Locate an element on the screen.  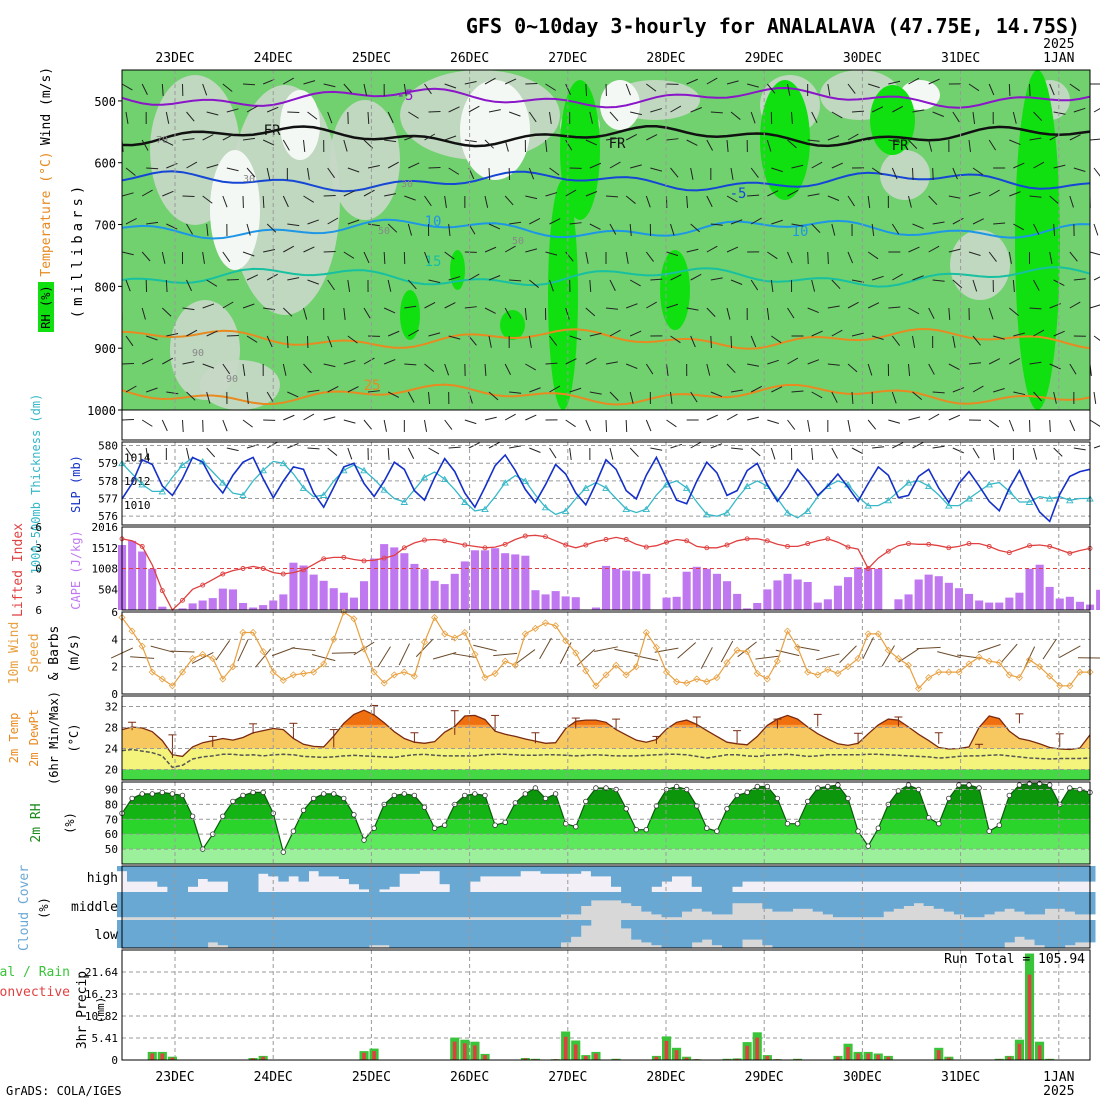
pressure-tick-label: 1000 is located at coordinates (101, 411).